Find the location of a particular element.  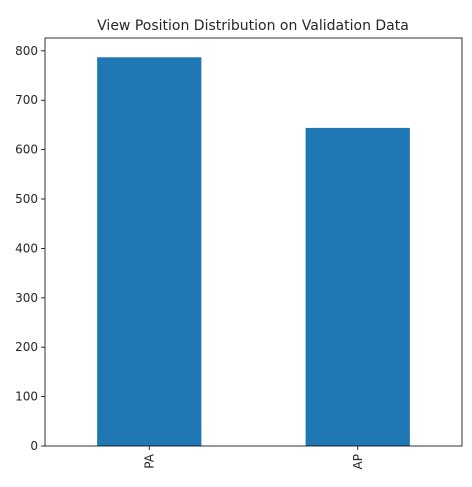

y-tick-label: 400 is located at coordinates (26, 248).